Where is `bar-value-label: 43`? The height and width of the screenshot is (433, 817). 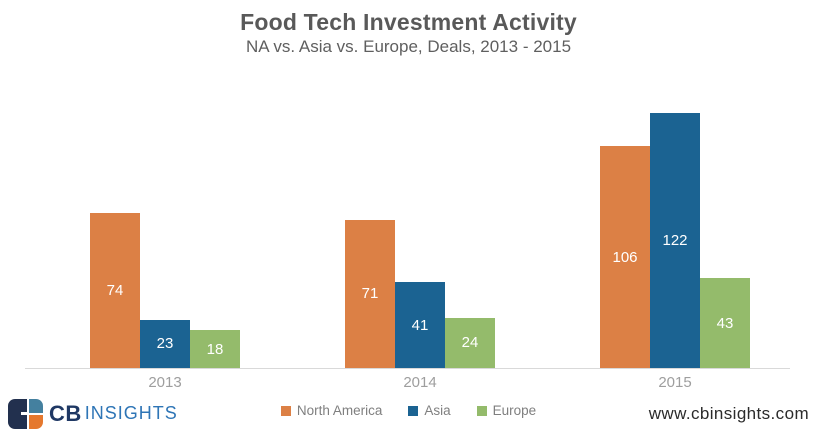
bar-value-label: 43 is located at coordinates (725, 323).